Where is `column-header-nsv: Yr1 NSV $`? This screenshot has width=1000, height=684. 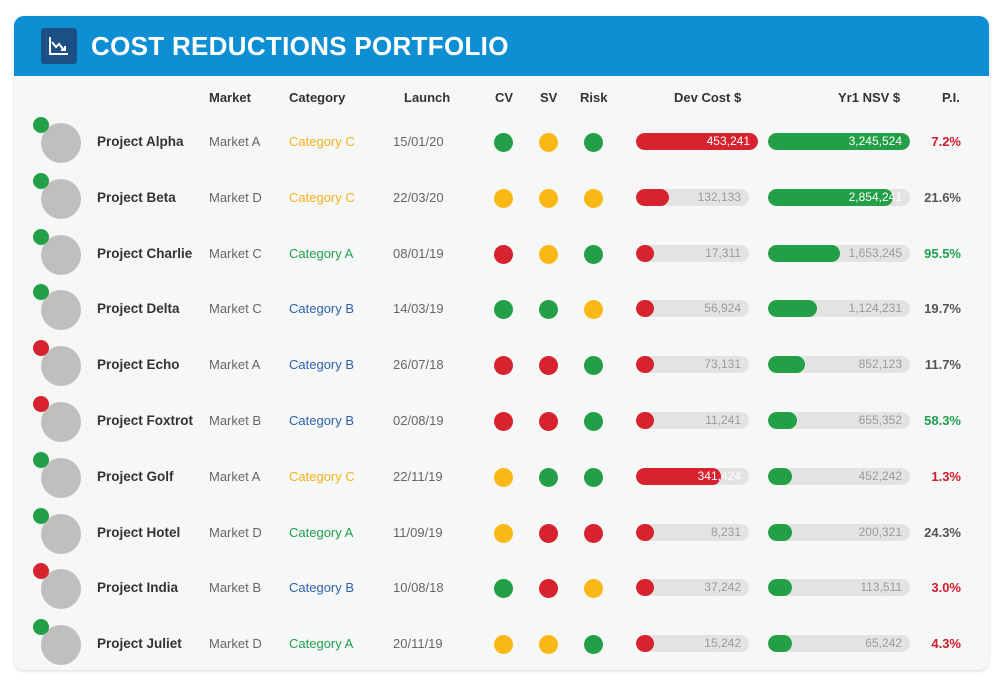
column-header-nsv: Yr1 NSV $ is located at coordinates (869, 97).